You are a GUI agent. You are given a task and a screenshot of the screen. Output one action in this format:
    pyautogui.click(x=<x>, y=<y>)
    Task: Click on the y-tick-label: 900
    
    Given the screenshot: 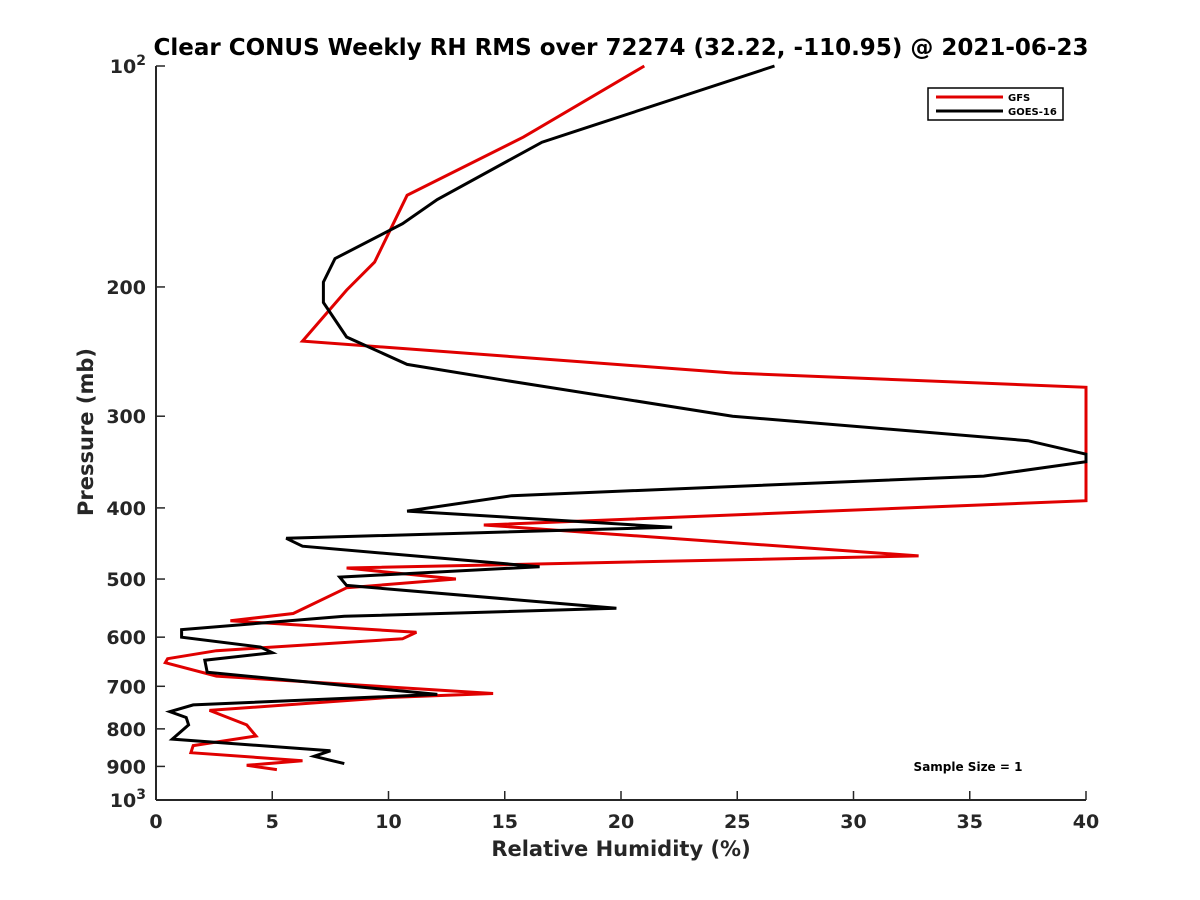 What is the action you would take?
    pyautogui.click(x=126, y=767)
    